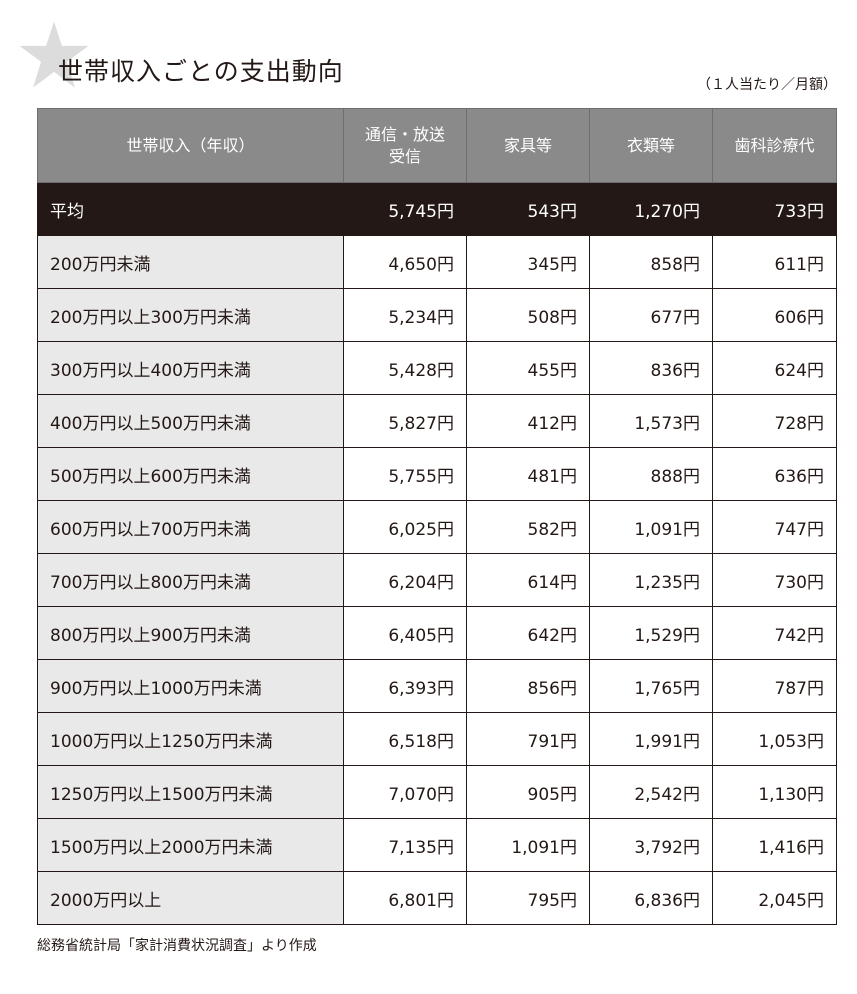 This screenshot has width=857, height=994. What do you see at coordinates (774, 792) in the screenshot?
I see `dental-cell: 1,130円` at bounding box center [774, 792].